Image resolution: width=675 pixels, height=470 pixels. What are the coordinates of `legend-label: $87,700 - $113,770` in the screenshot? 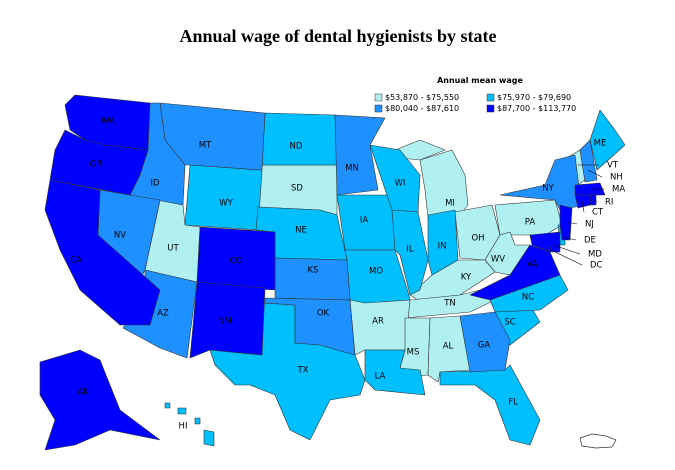 It's located at (536, 108).